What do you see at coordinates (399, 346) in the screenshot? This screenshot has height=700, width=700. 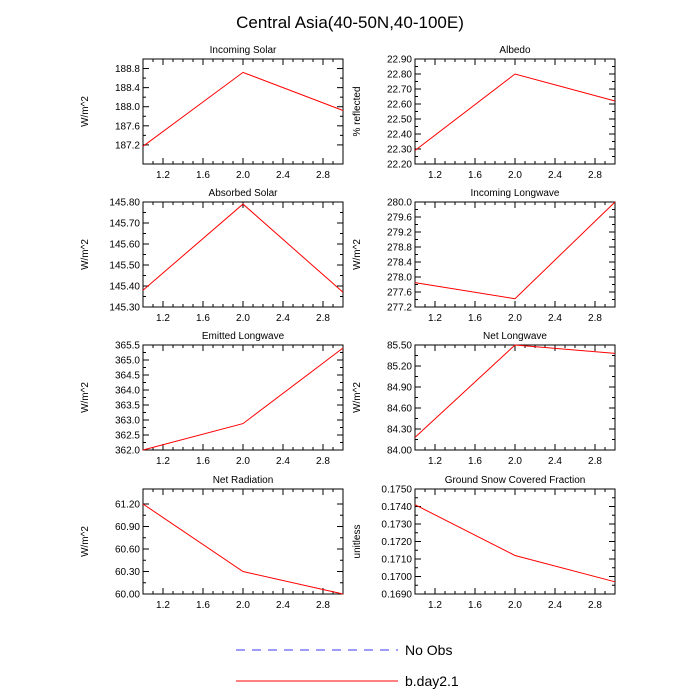 I see `y-tick-label: 85.50` at bounding box center [399, 346].